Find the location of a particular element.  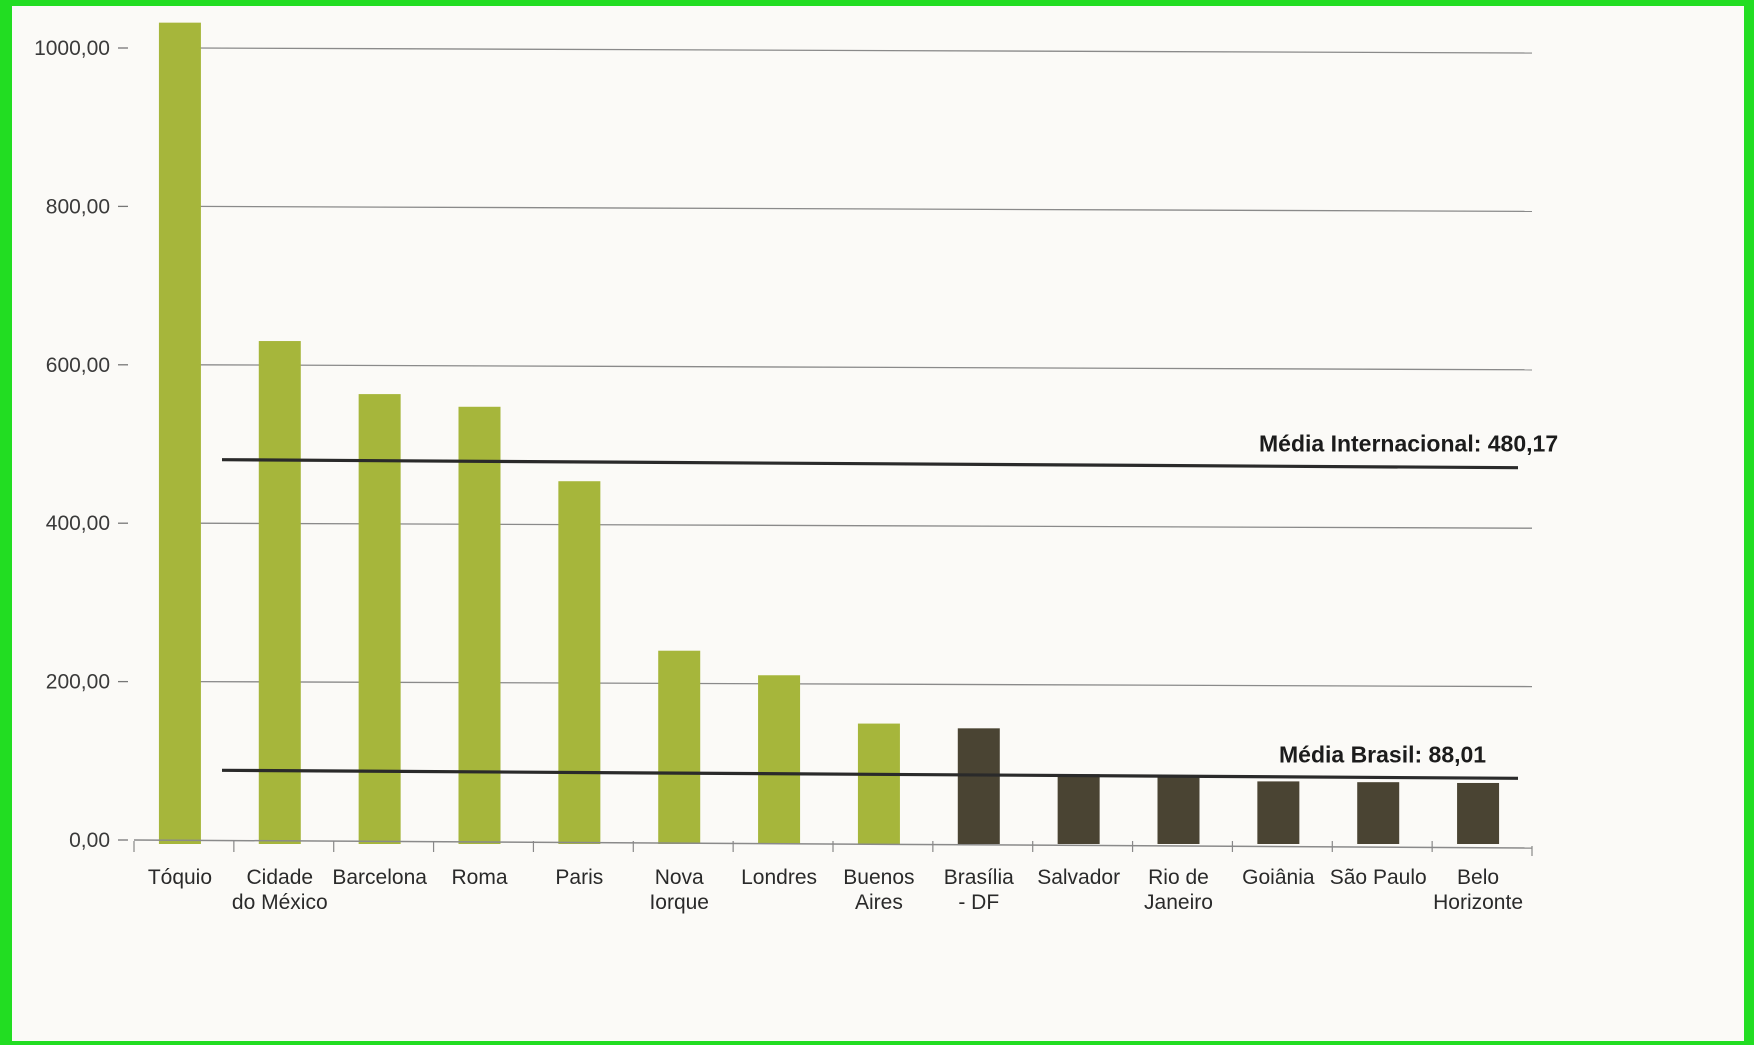

x-category-label: Brasília - DF is located at coordinates (979, 890).